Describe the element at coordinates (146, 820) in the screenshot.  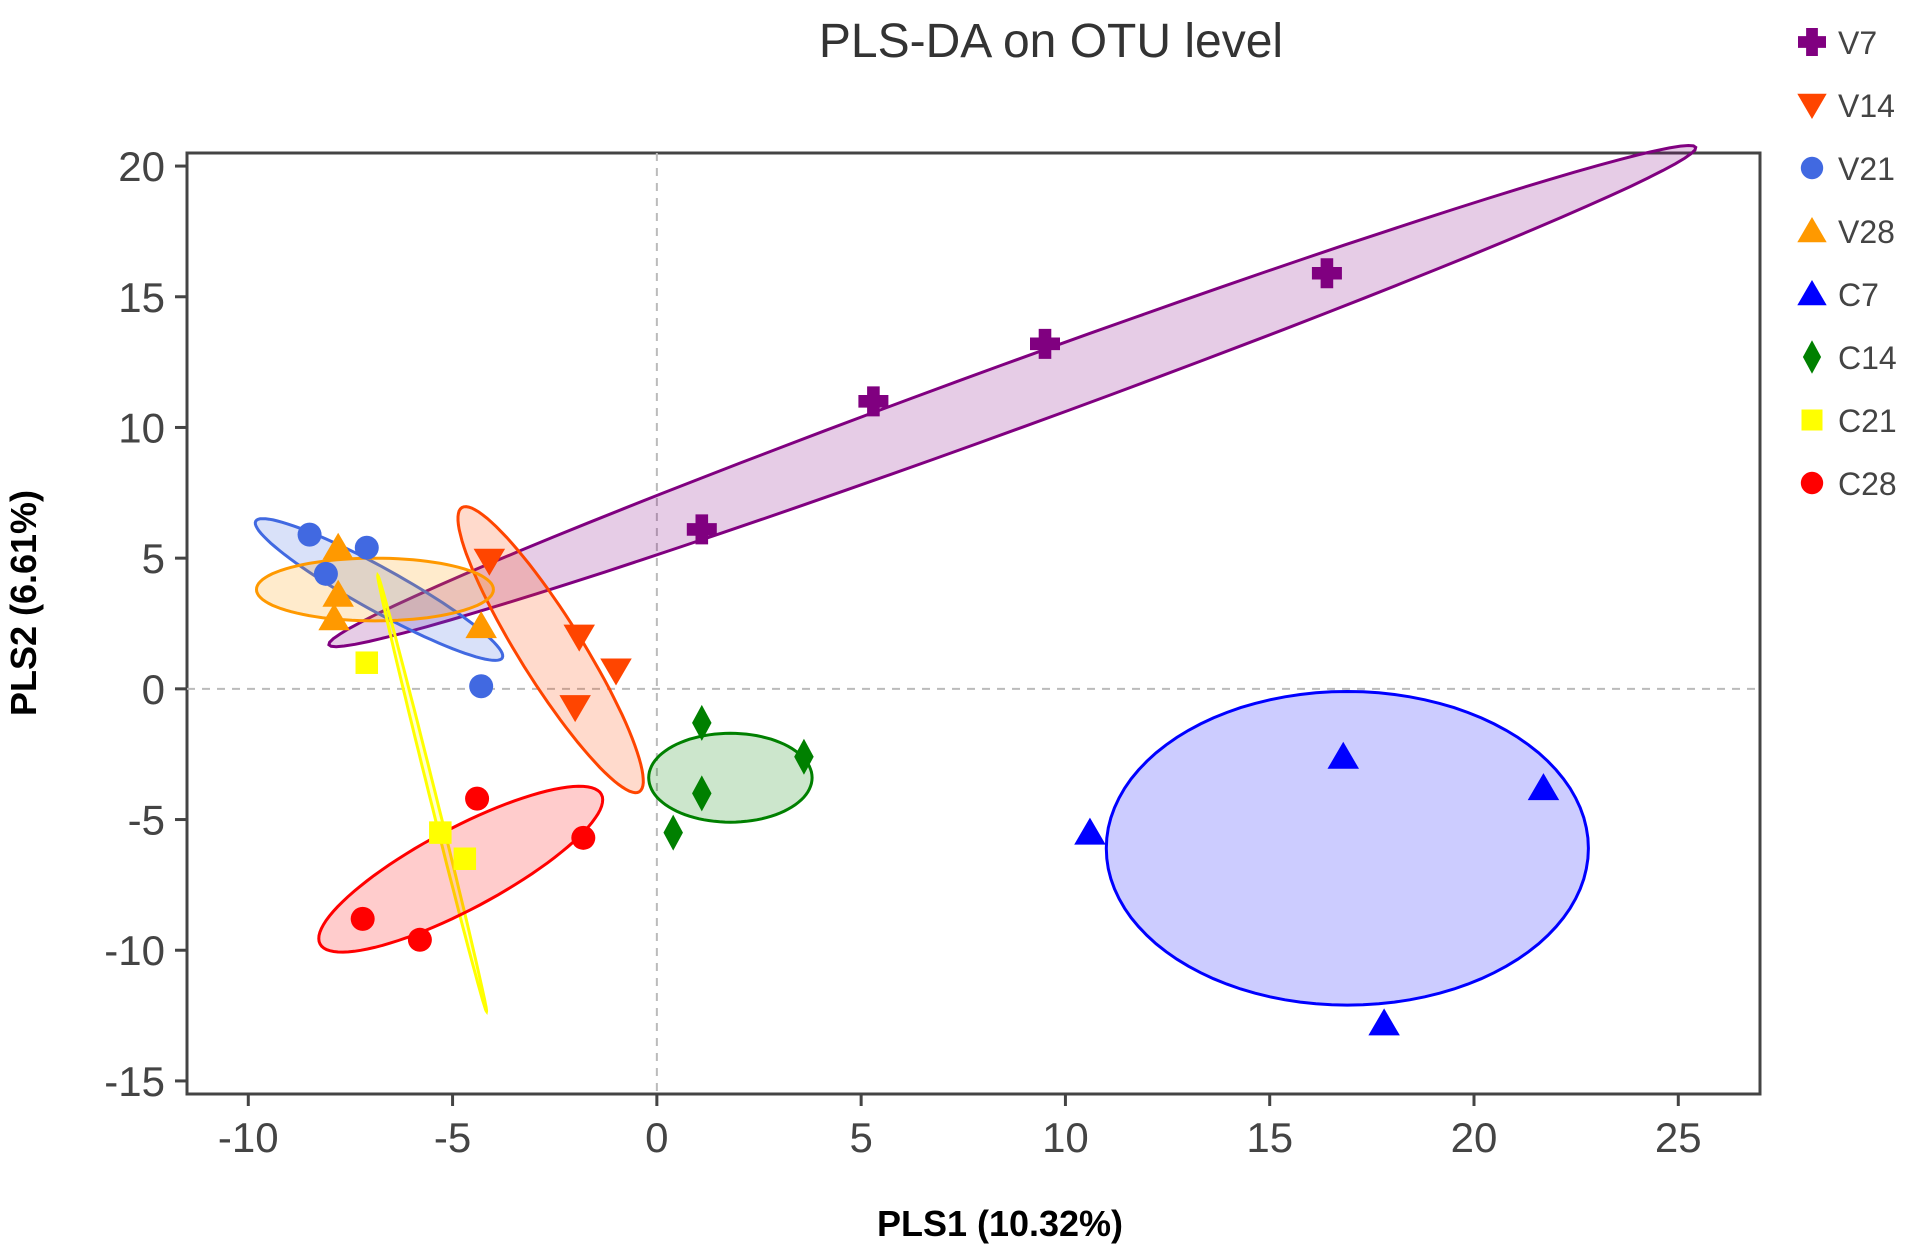
I see `y-tick-label--5: -5` at that location.